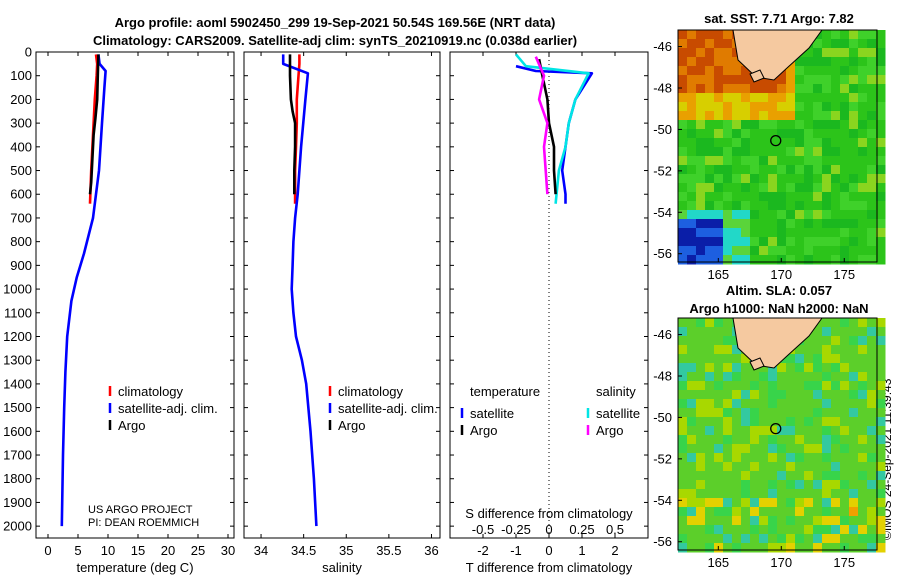  Describe the element at coordinates (388, 550) in the screenshot. I see `salinity-xtick-label: 35.5` at that location.